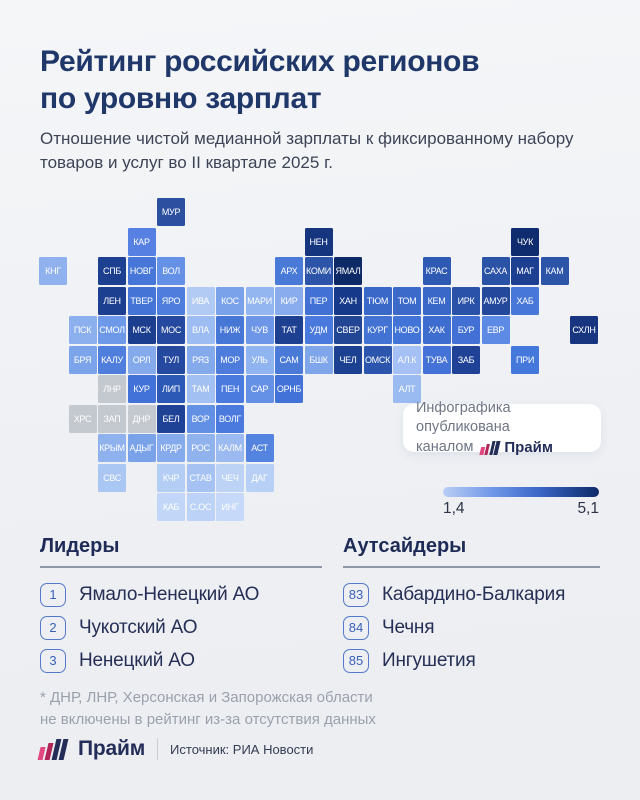  I want to click on region-tile-БШК: БШК, so click(318, 359).